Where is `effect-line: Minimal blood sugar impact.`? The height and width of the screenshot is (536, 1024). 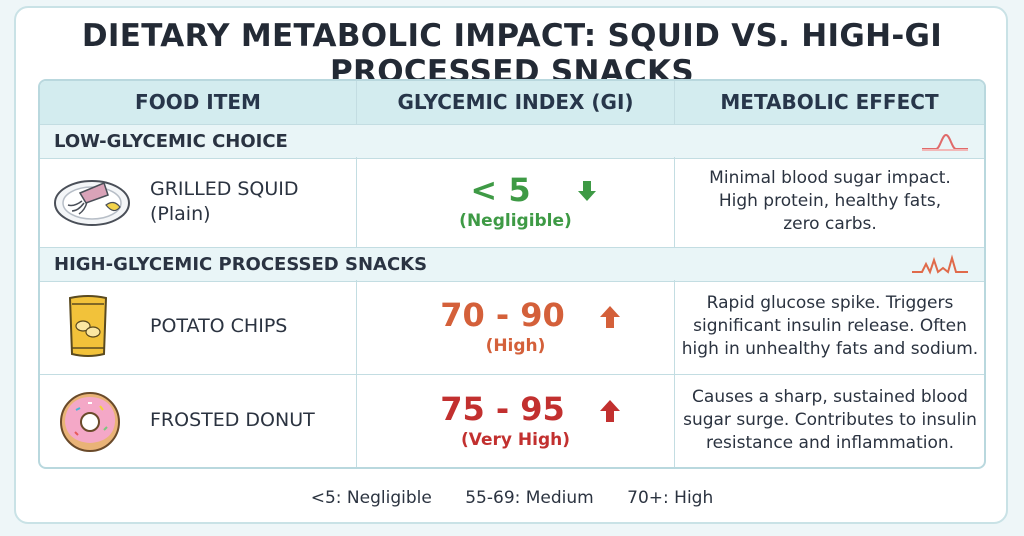 effect-line: Minimal blood sugar impact. is located at coordinates (830, 178).